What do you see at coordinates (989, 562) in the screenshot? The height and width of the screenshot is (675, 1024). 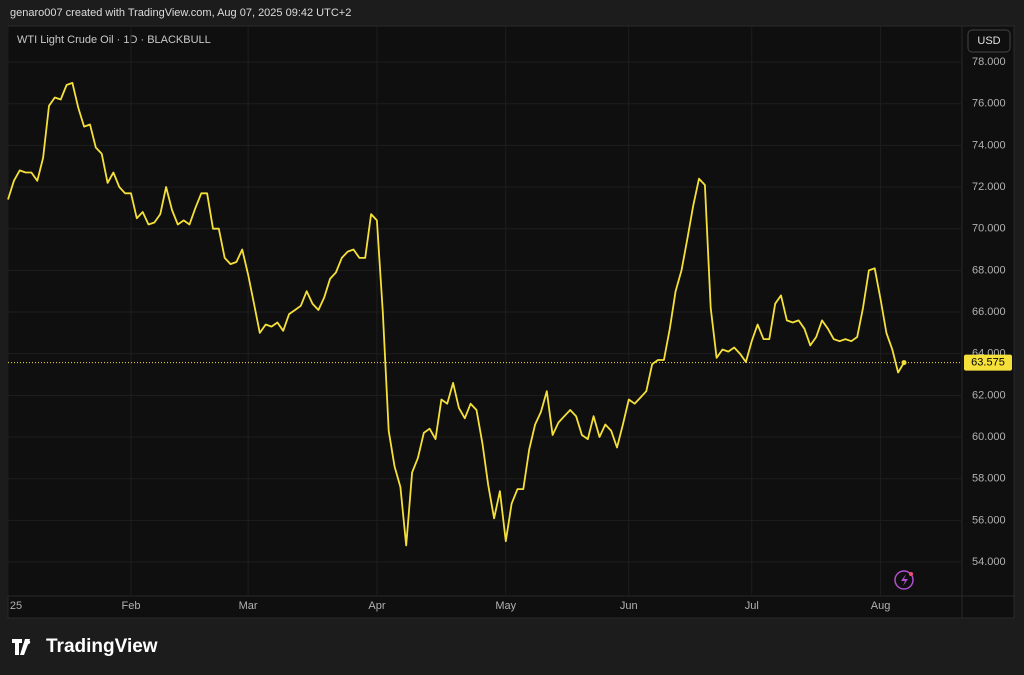 I see `y-tick-label: 54.000` at bounding box center [989, 562].